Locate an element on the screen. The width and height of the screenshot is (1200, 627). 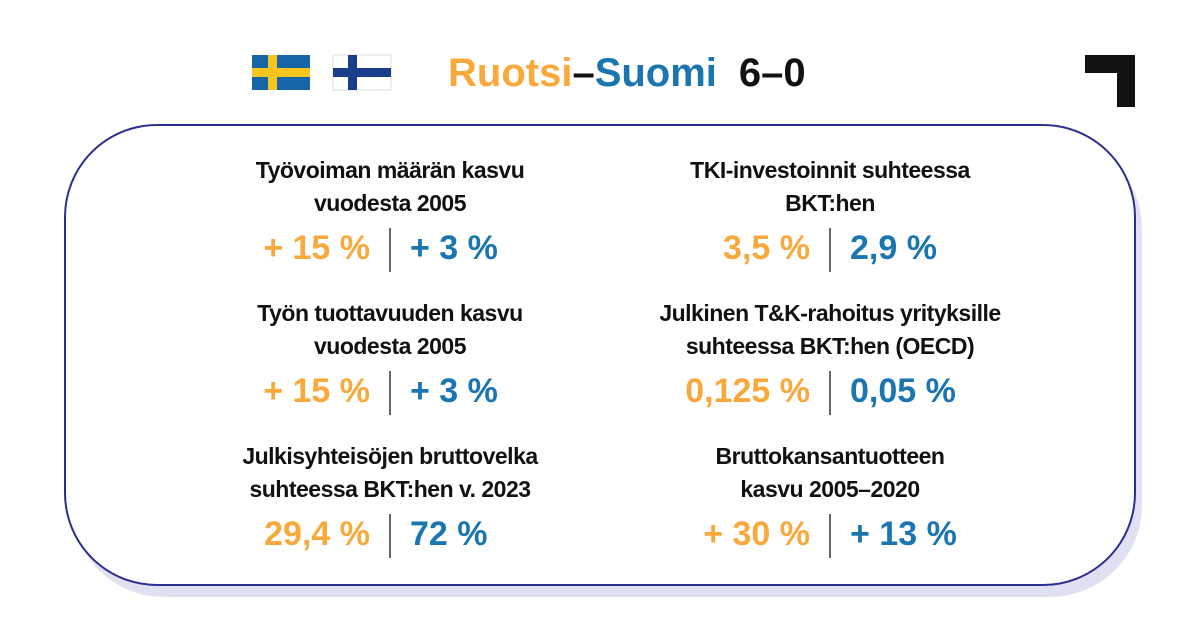
finland-flag is located at coordinates (362, 72).